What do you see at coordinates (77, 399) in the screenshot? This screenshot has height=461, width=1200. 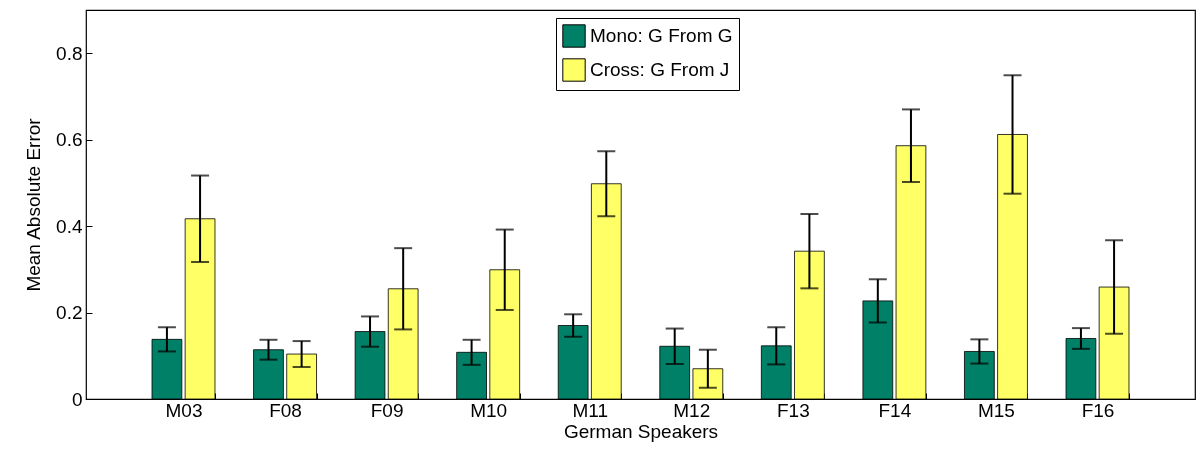 I see `y-tick-label: 0` at bounding box center [77, 399].